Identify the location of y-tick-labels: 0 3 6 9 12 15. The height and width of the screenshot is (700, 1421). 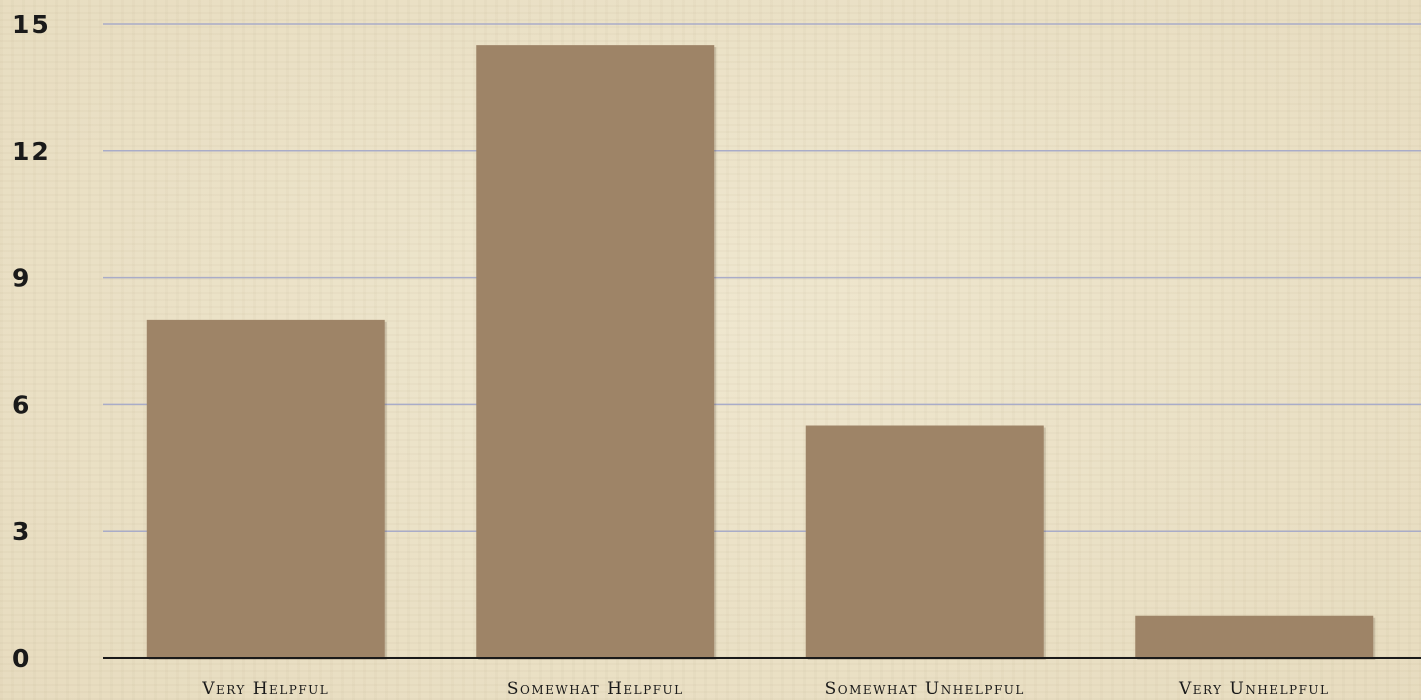
(31, 341).